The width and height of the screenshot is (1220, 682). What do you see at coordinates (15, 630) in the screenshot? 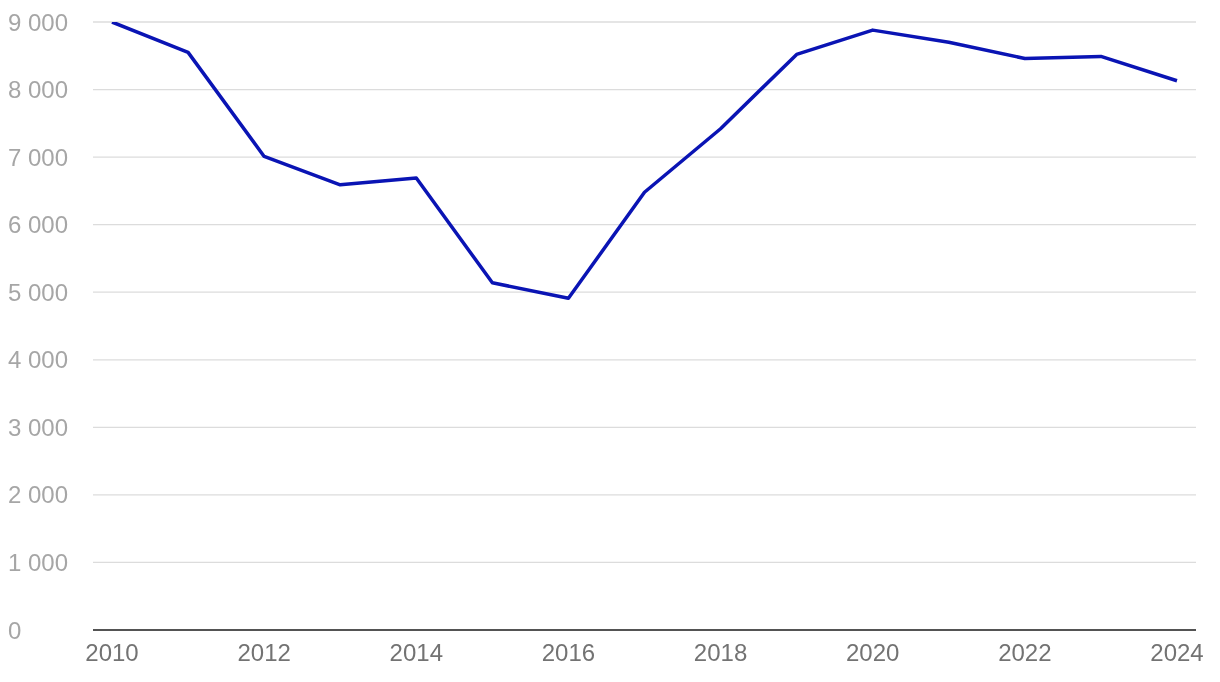
I see `y-tick-label: 0` at bounding box center [15, 630].